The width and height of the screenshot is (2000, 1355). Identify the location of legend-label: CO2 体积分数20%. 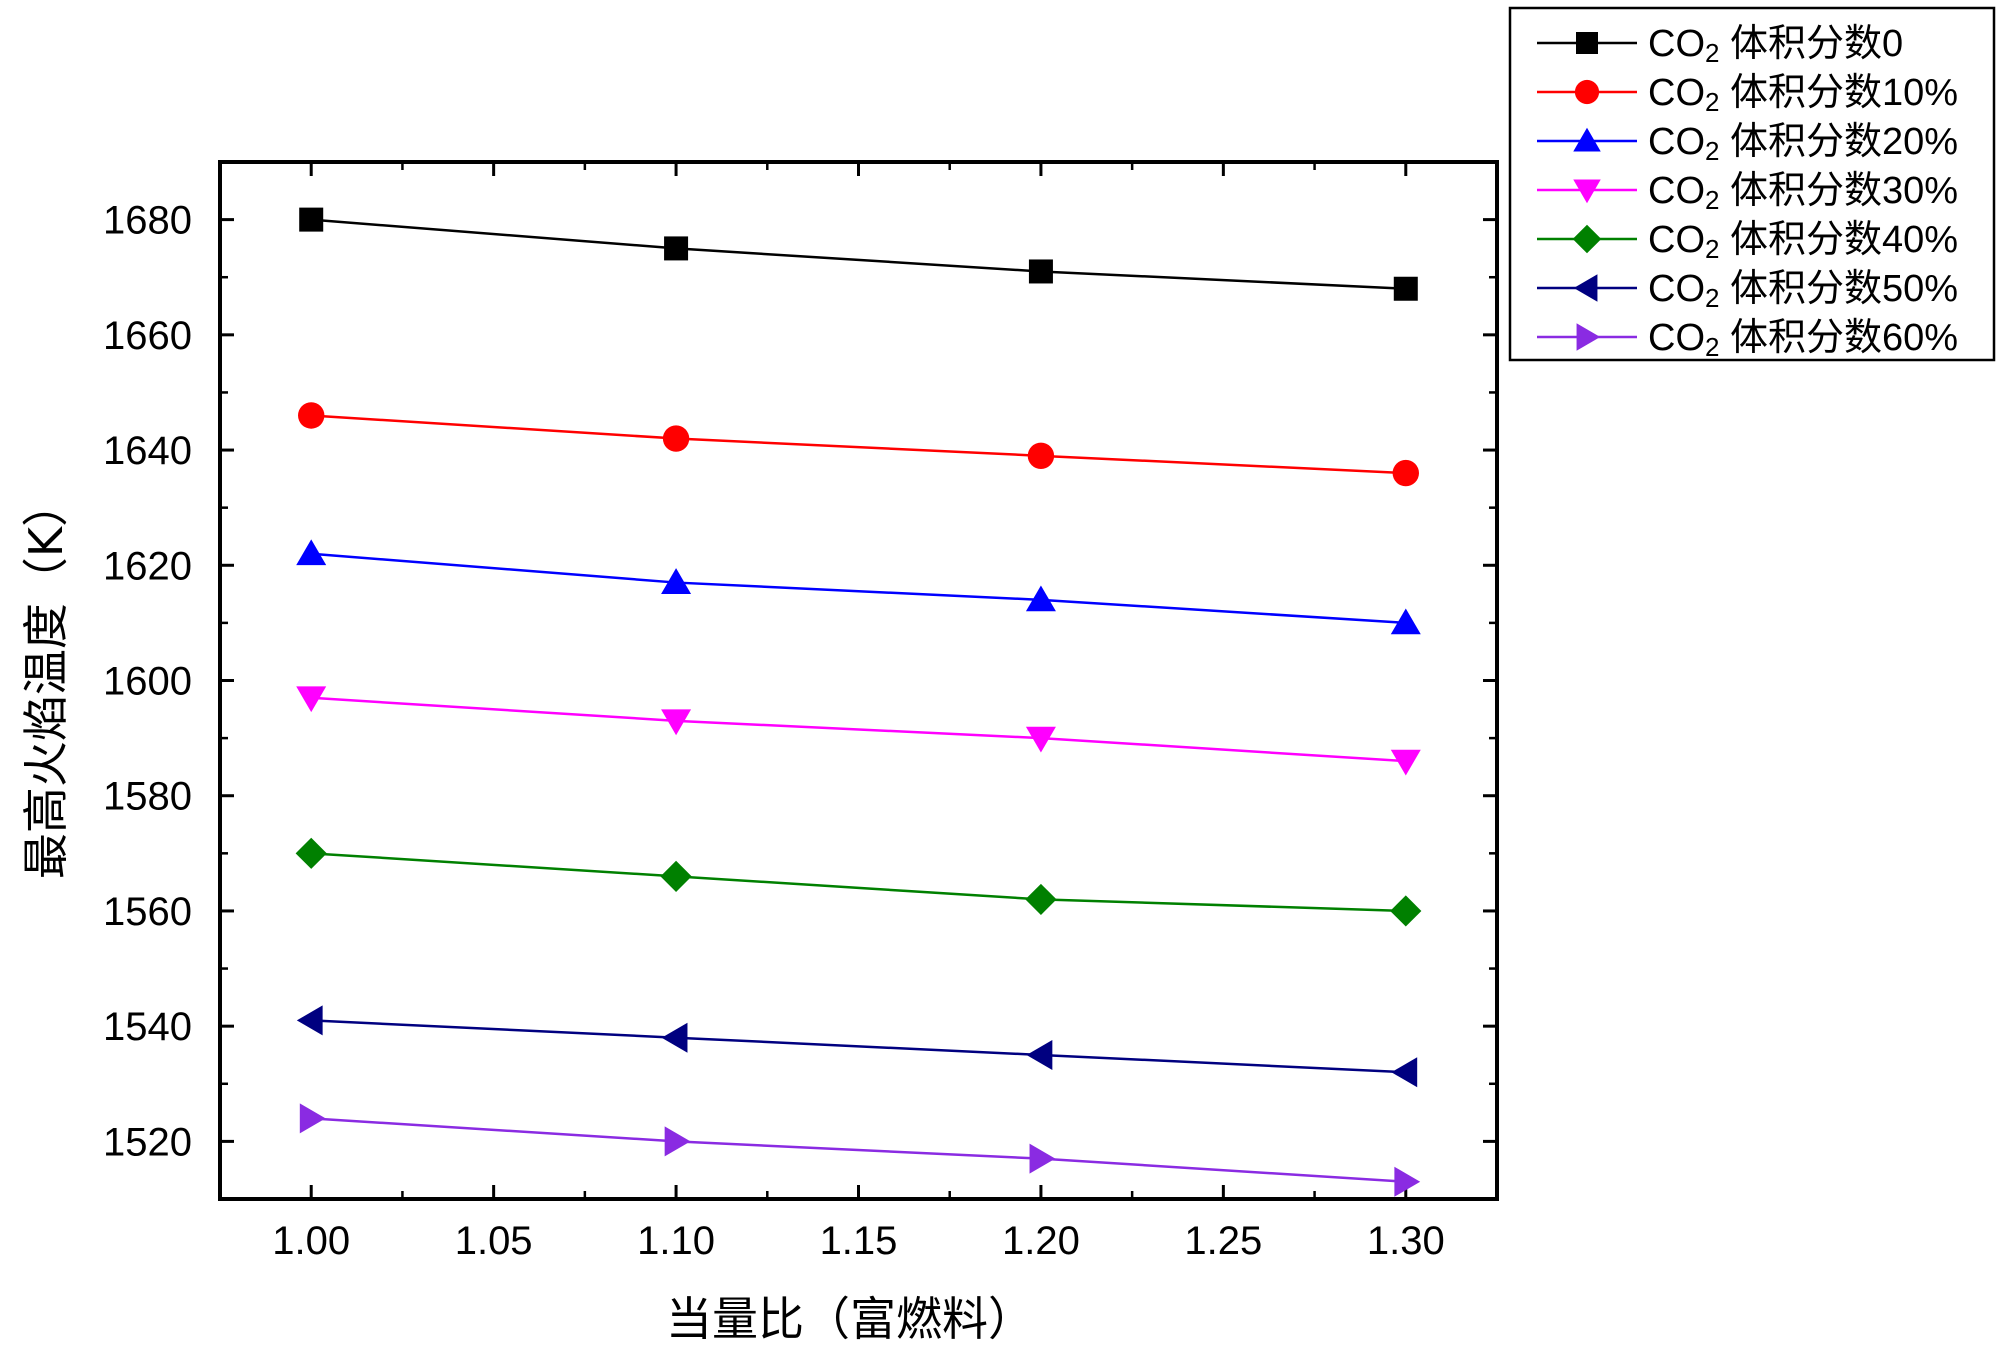
(1803, 143).